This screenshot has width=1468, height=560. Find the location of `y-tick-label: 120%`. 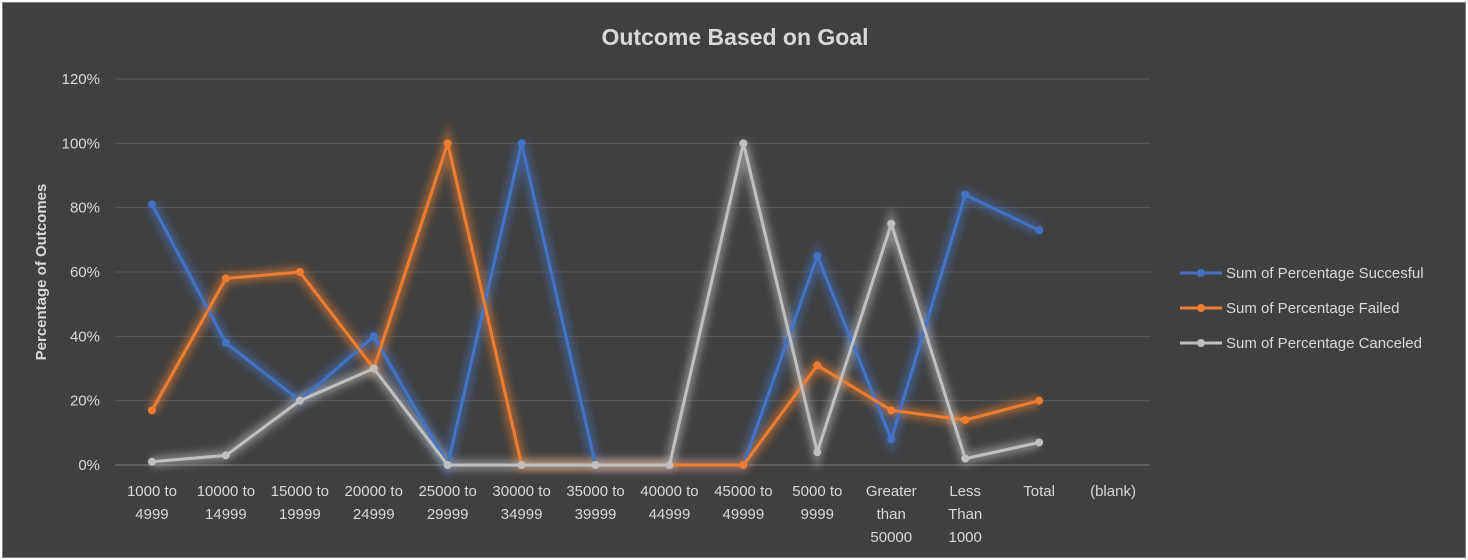

y-tick-label: 120% is located at coordinates (81, 79).